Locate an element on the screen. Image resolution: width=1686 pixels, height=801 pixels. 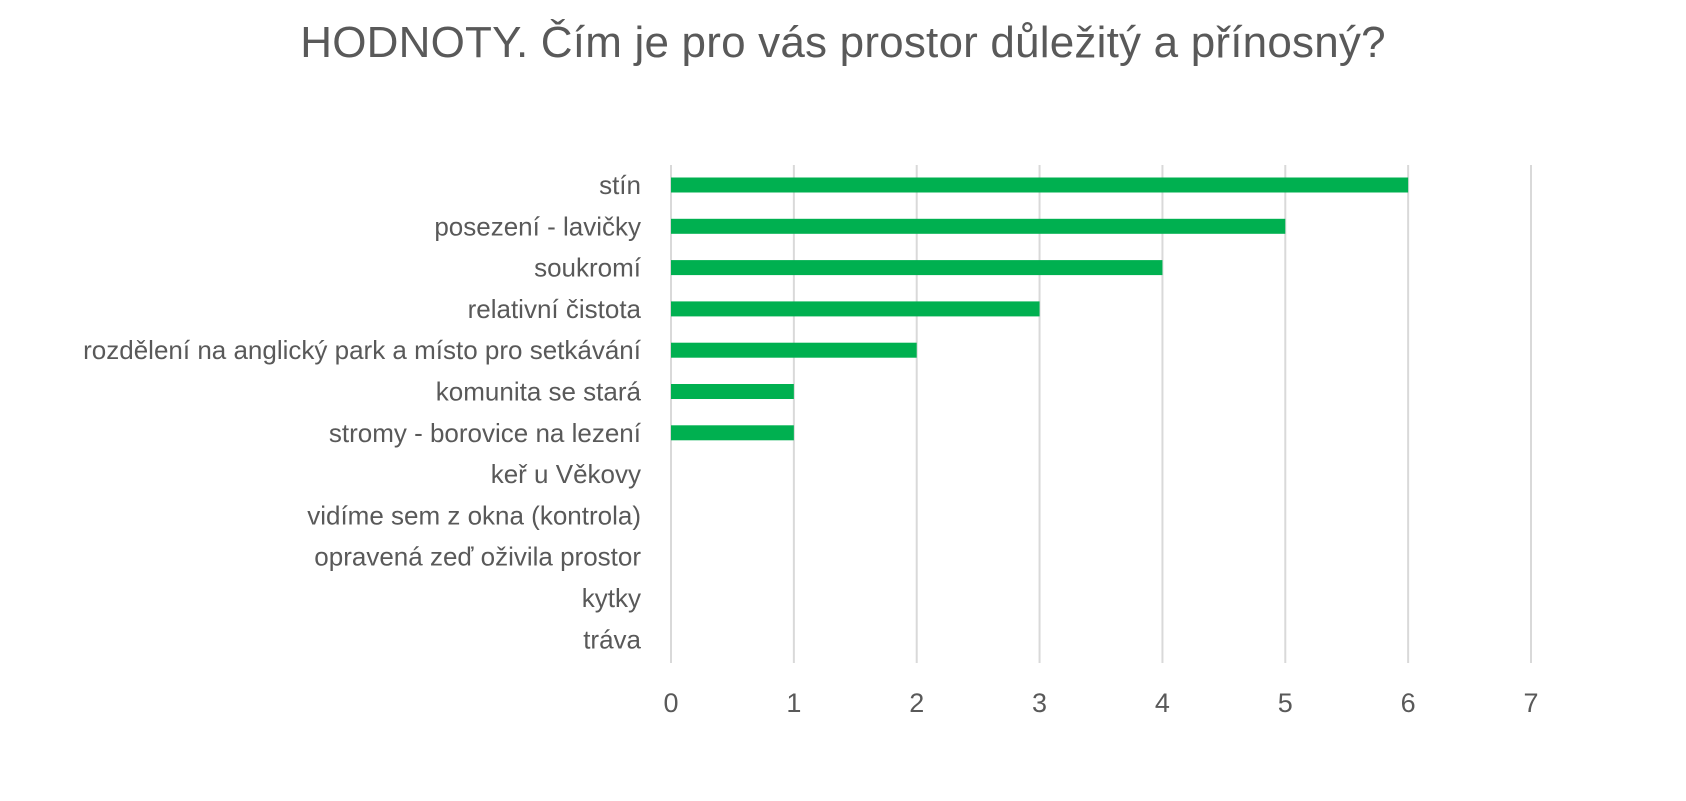
category-label: komunita se stará is located at coordinates (539, 392).